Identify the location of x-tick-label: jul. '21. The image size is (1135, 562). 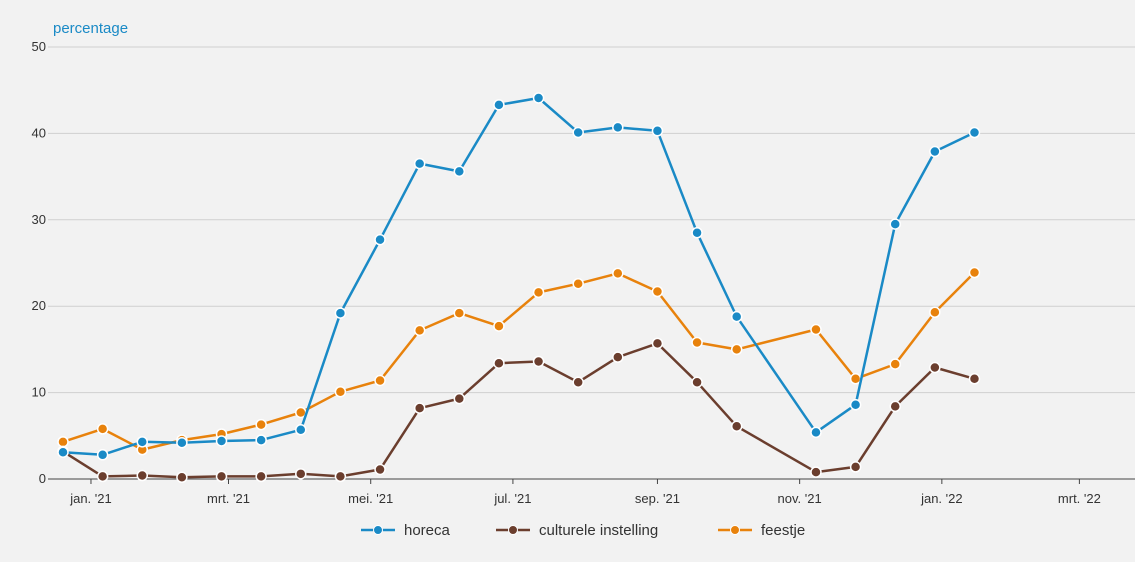
(512, 498).